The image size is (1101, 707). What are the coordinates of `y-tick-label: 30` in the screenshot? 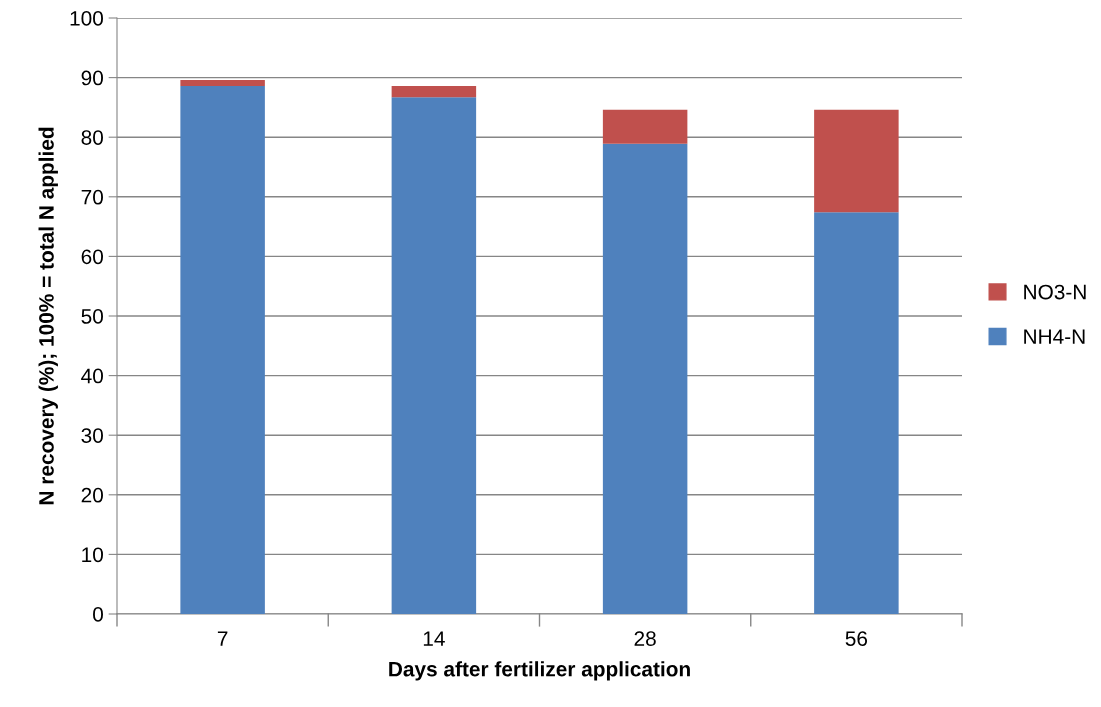 It's located at (92, 435).